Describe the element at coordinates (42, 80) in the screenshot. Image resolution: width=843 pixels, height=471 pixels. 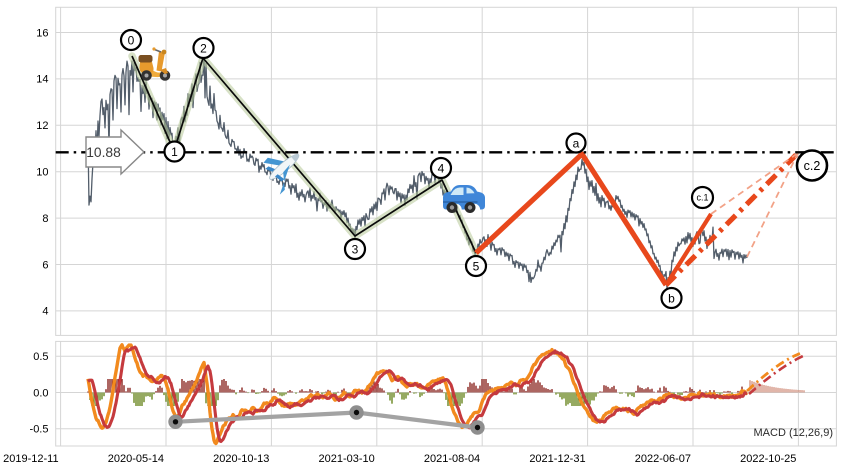
I see `svg-text: 14` at that location.